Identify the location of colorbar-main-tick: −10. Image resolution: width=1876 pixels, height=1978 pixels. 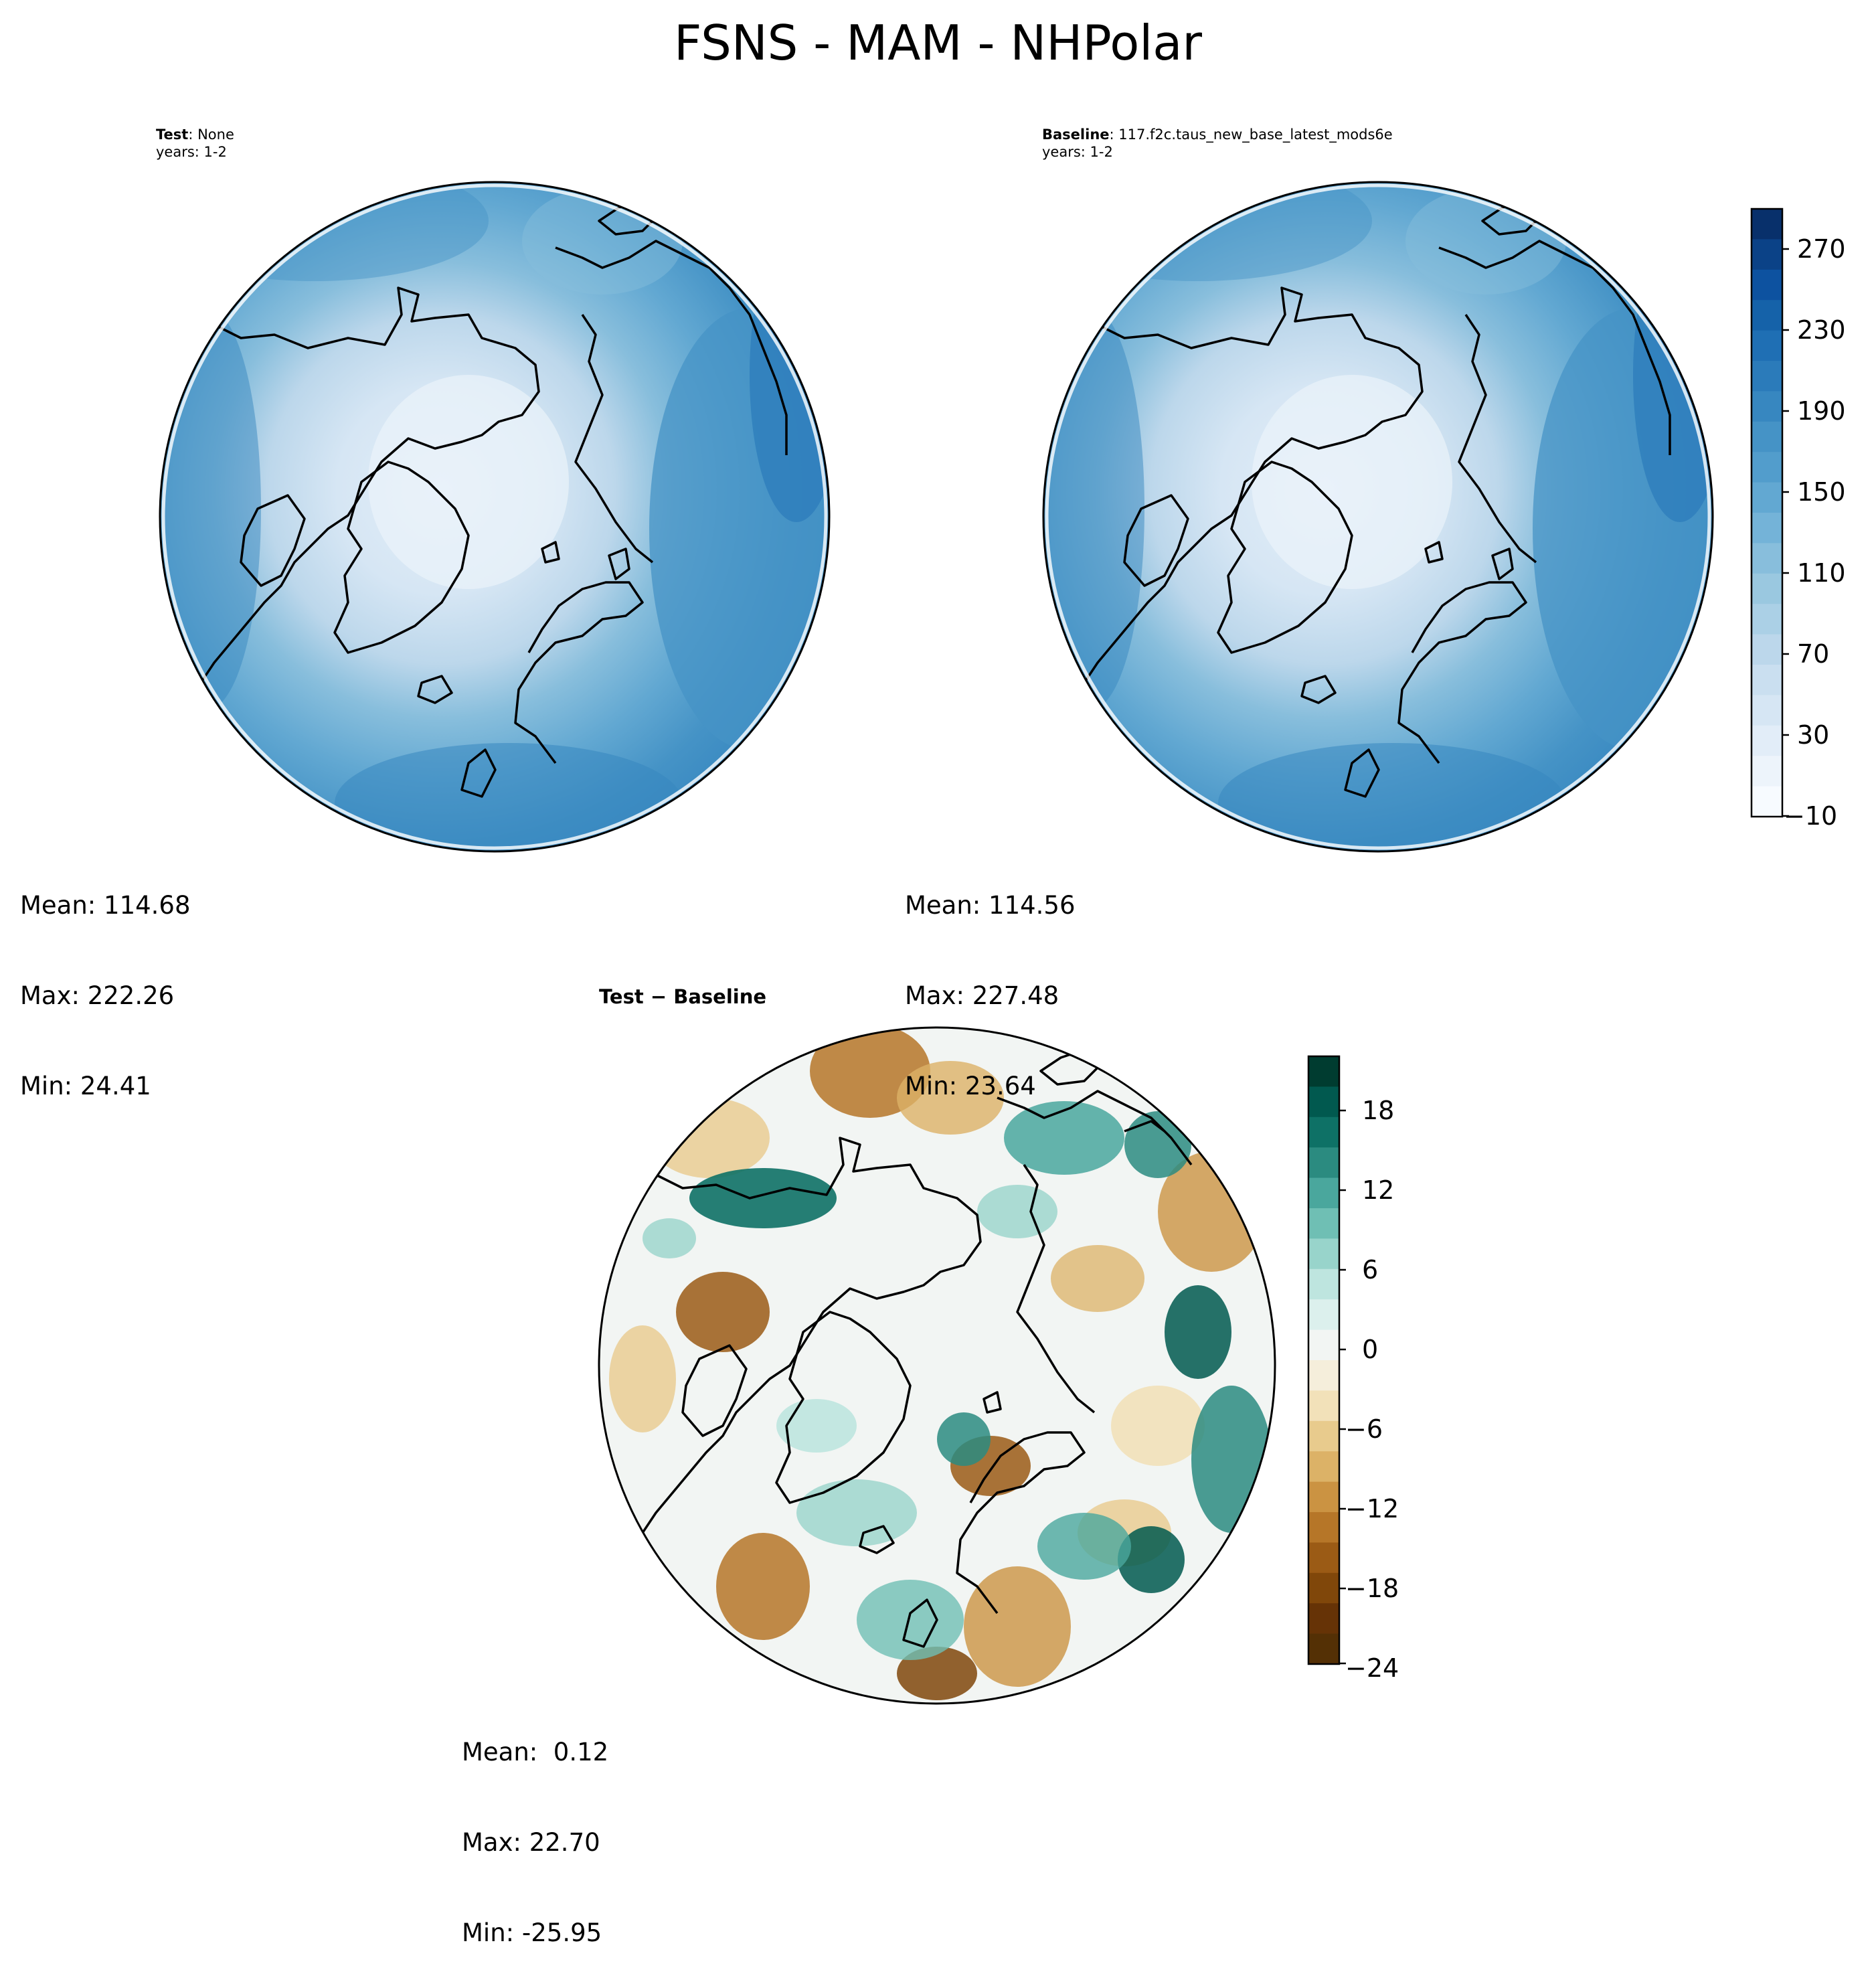
(1811, 816).